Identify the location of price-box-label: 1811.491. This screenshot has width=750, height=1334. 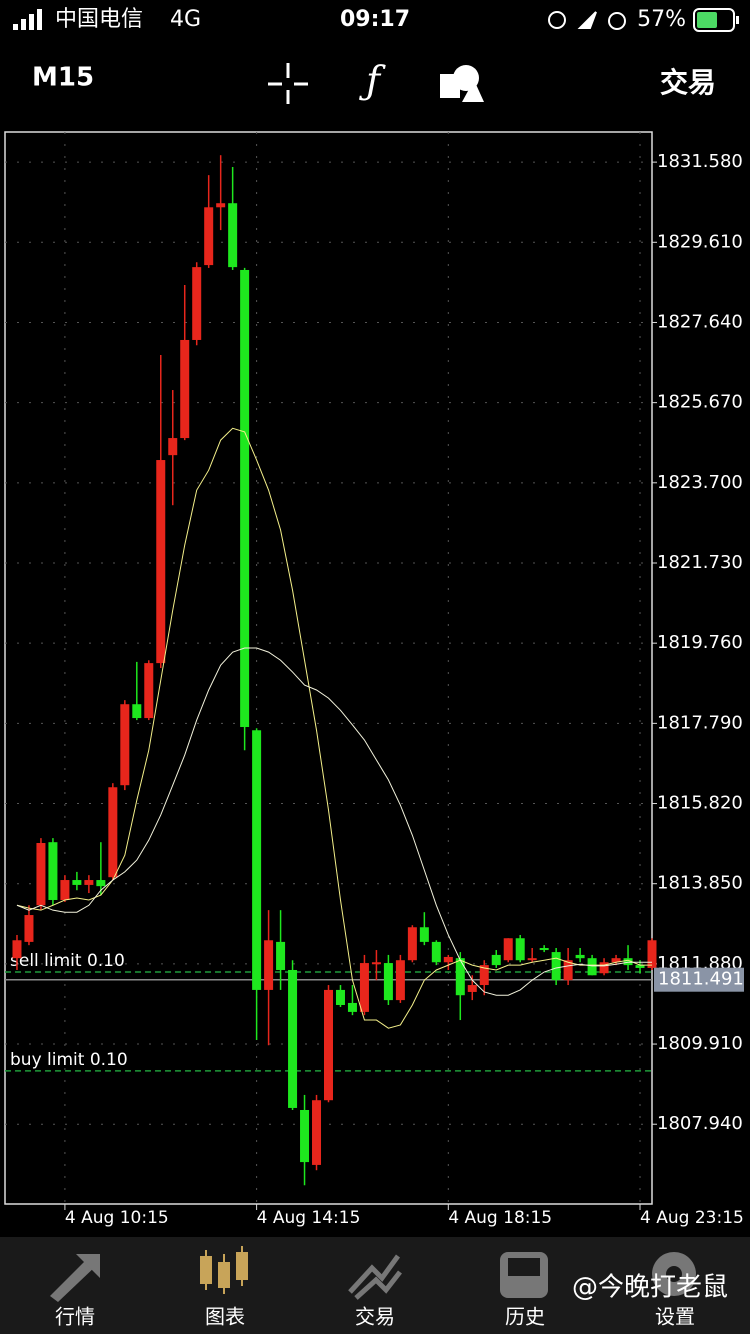
(701, 979).